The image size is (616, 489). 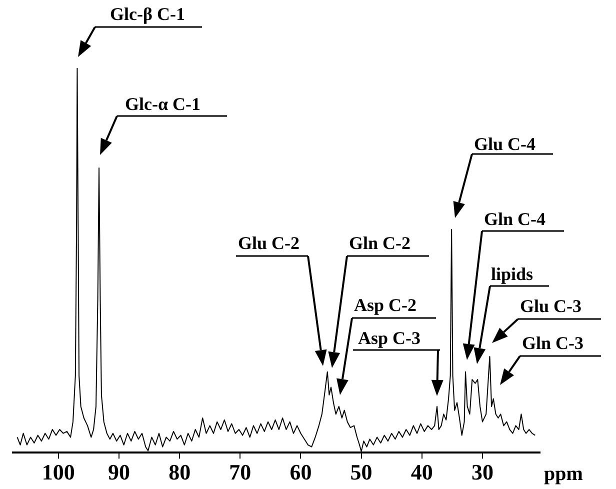 I want to click on x-tick-label: 80, so click(x=179, y=471).